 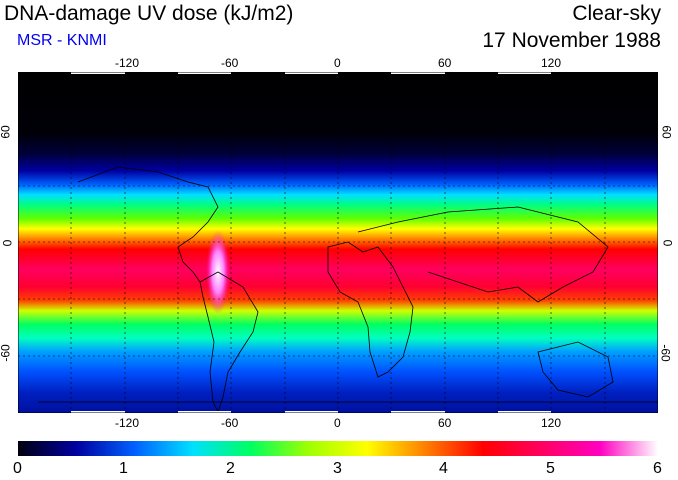 What do you see at coordinates (230, 63) in the screenshot?
I see `lon-tick-top: -60` at bounding box center [230, 63].